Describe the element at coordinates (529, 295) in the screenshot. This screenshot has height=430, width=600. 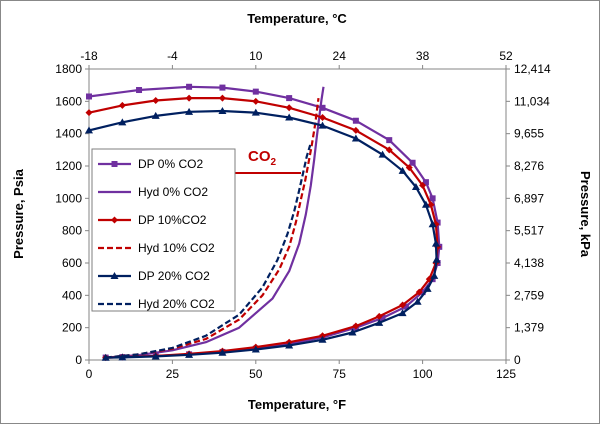
I see `y2-tick-label: 2,759` at that location.